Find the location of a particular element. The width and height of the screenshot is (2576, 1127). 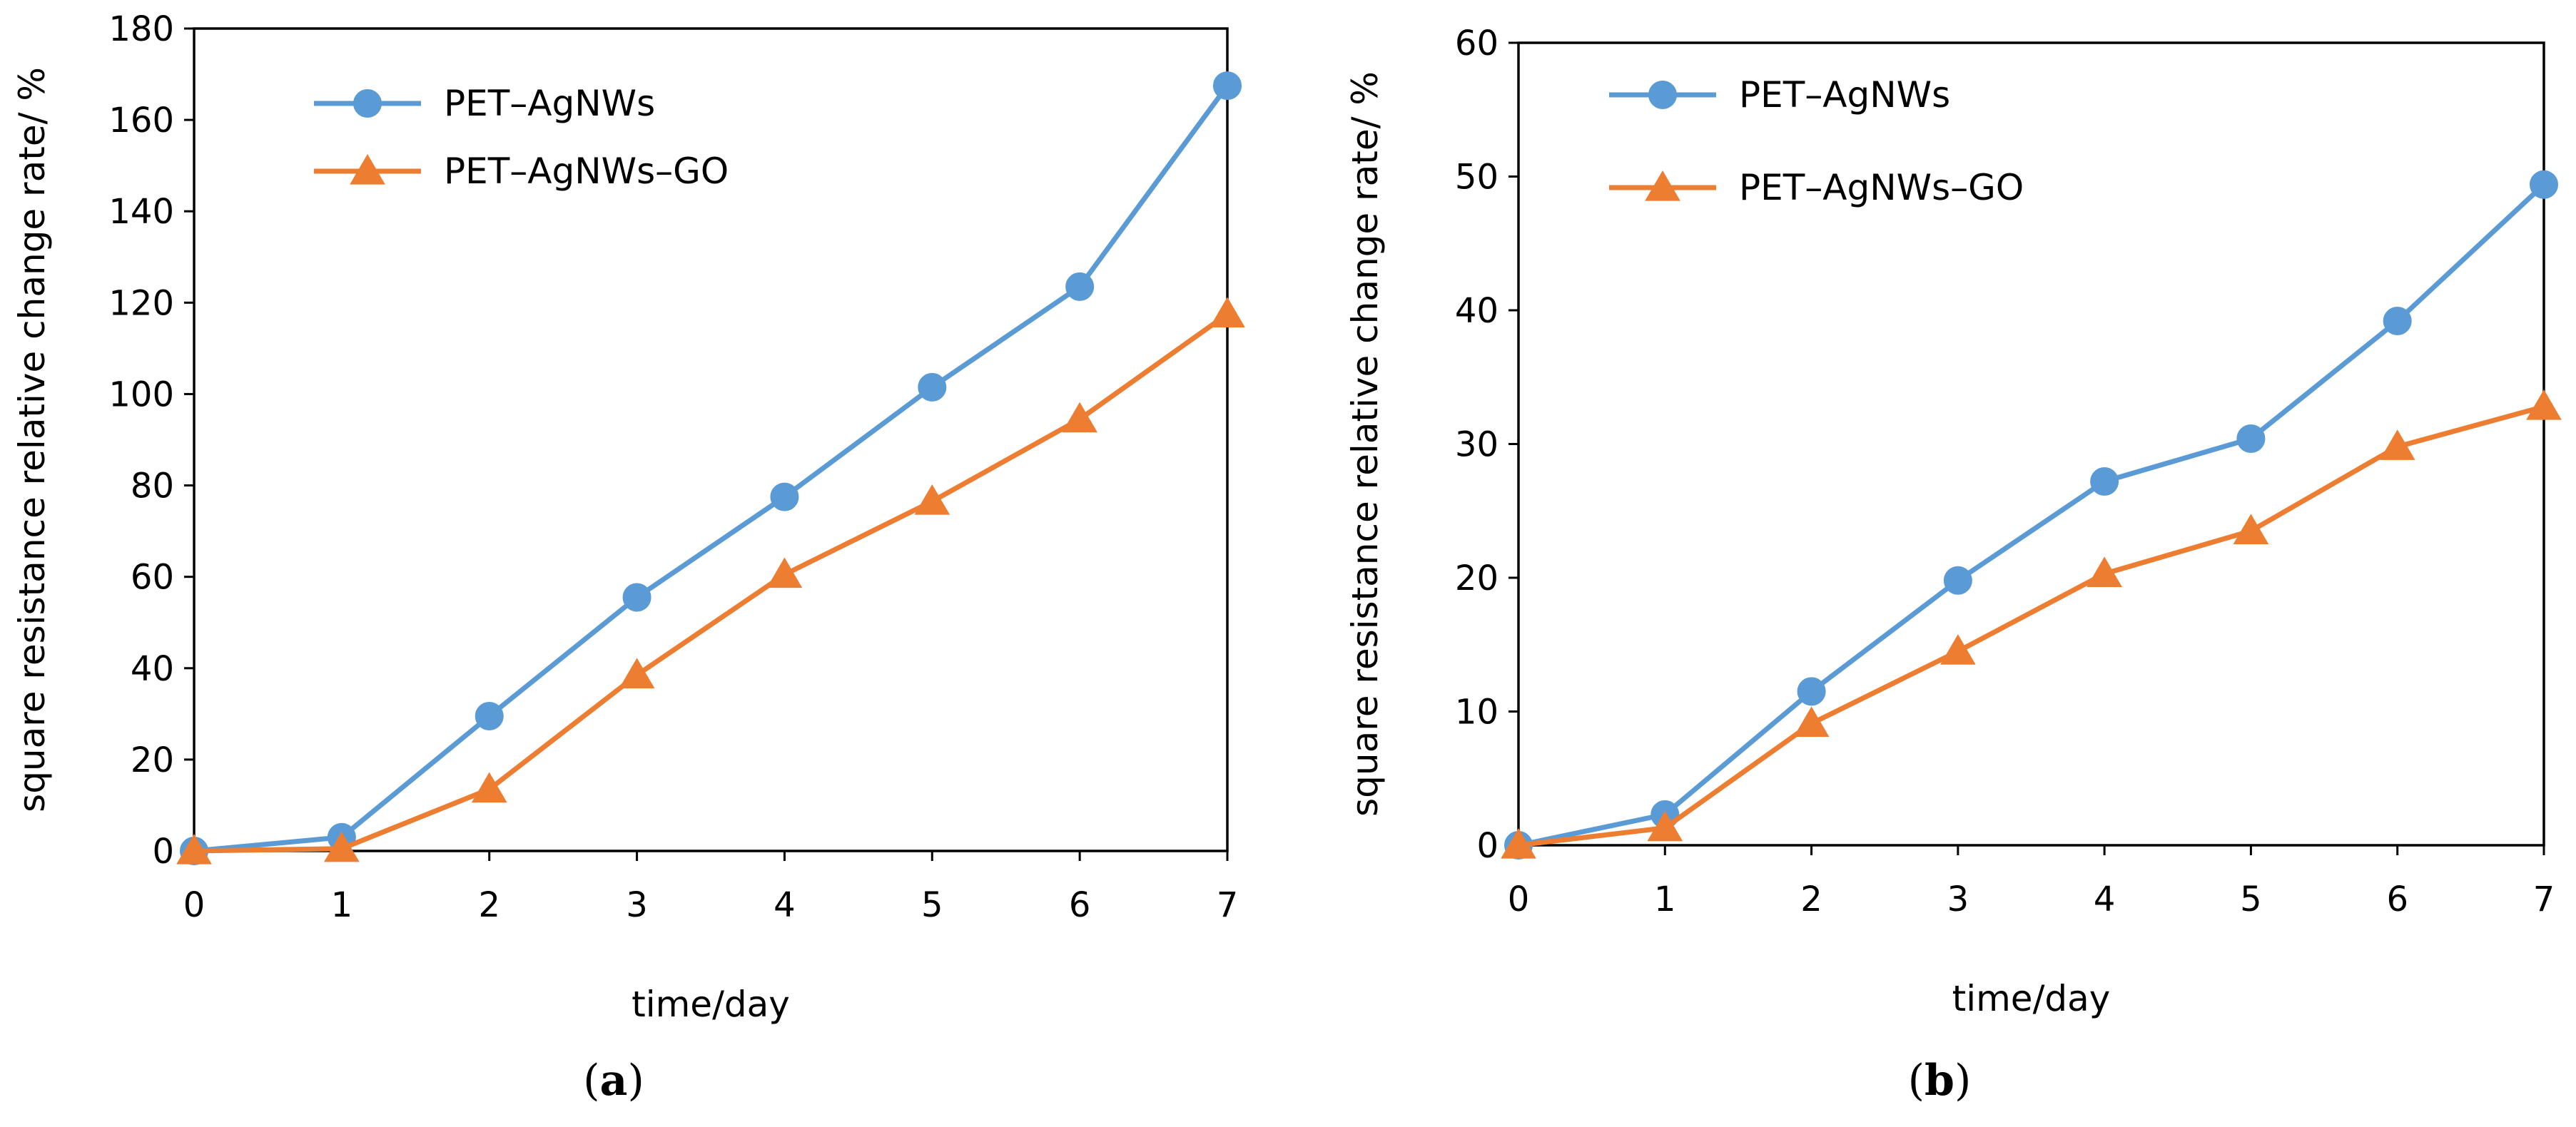

y-tick-label: 180 is located at coordinates (141, 29).